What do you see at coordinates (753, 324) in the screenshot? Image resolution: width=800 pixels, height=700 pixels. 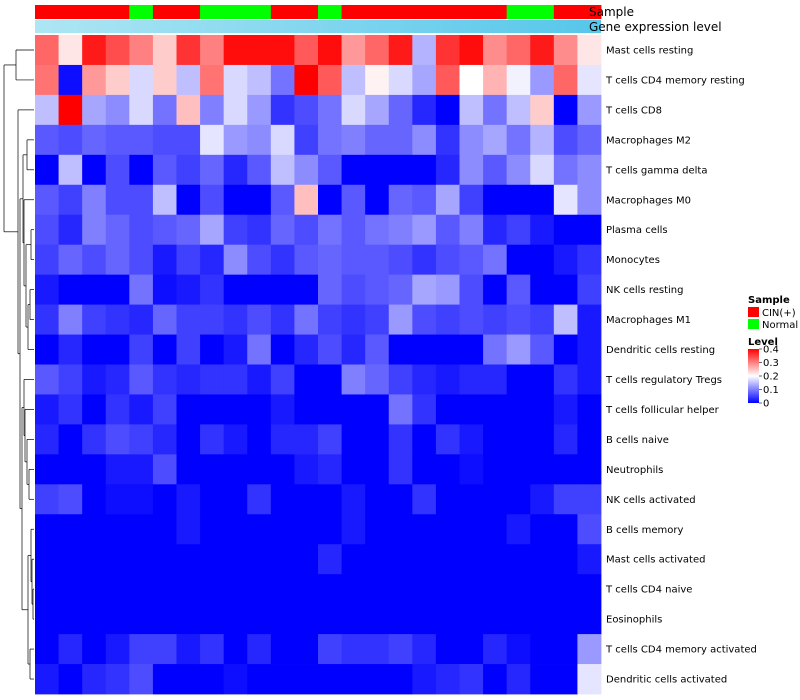 I see `legend-swatch-normal` at bounding box center [753, 324].